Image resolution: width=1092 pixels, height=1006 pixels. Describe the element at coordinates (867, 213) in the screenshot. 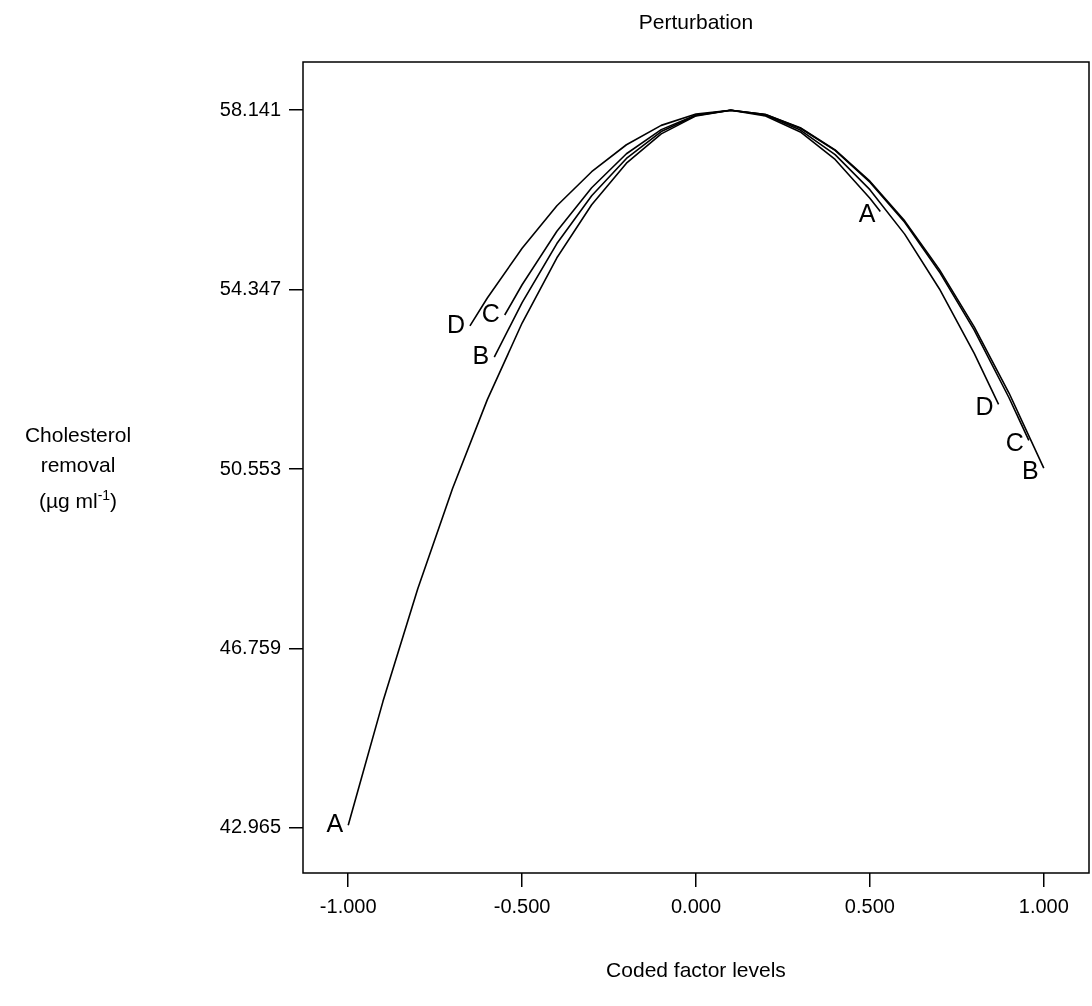

I see `series-label: A` at that location.